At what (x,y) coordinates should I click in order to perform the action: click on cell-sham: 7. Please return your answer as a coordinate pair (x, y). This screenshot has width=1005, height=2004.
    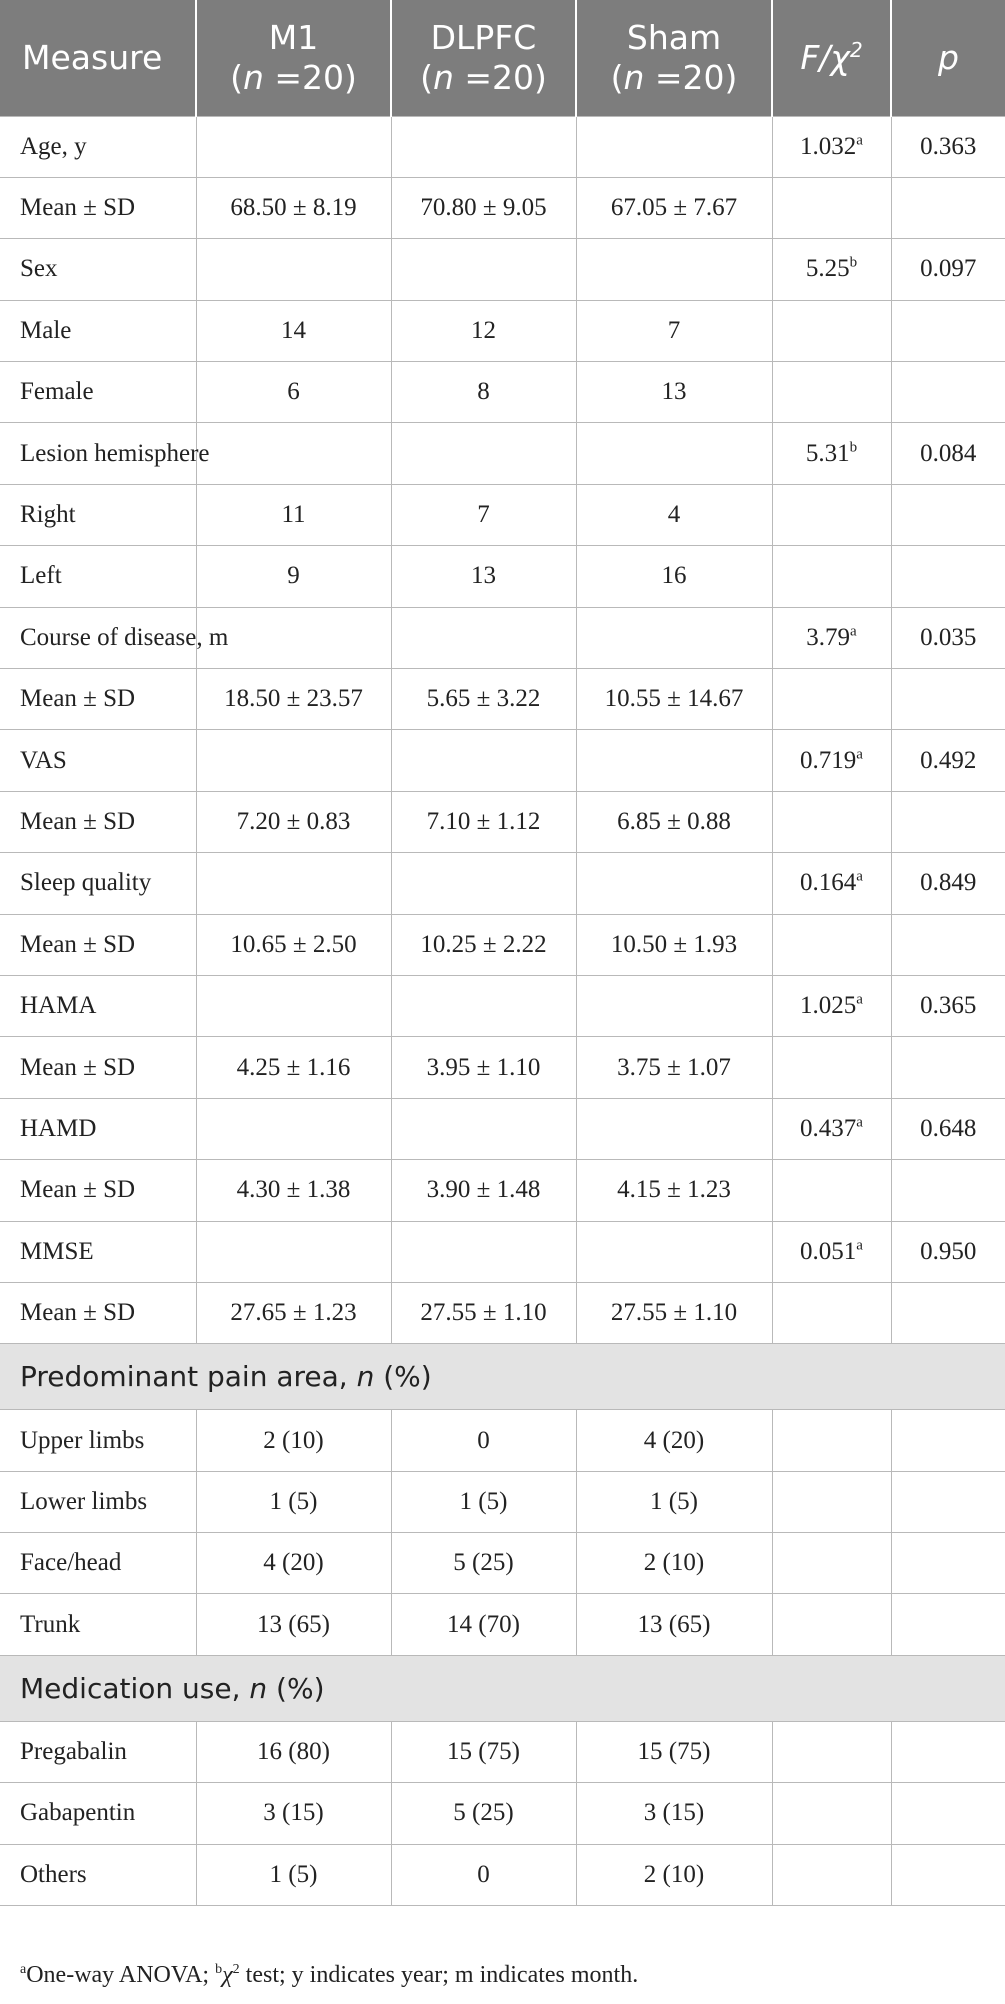
    Looking at the image, I should click on (674, 331).